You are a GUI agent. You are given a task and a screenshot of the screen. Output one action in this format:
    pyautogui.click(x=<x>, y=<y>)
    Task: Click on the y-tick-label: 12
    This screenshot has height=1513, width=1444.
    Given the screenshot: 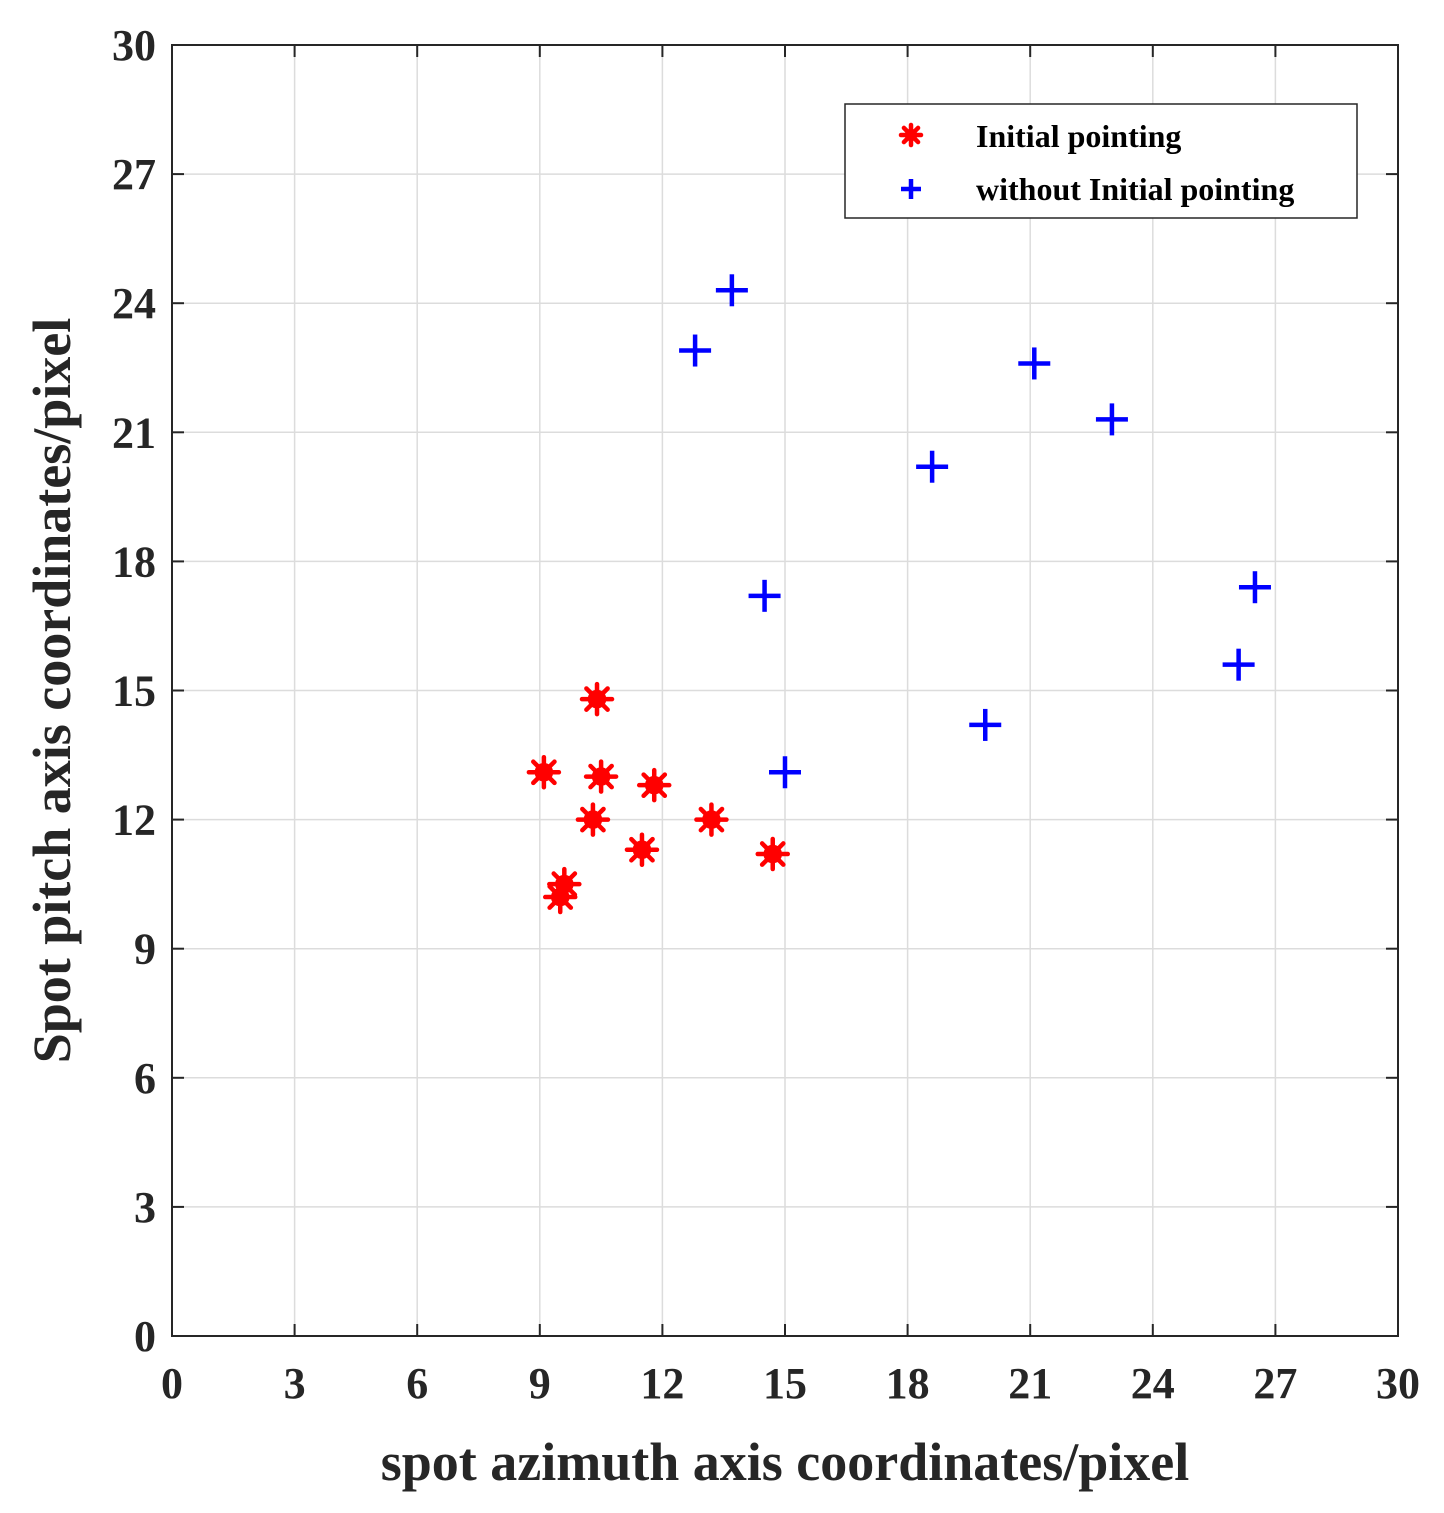 What is the action you would take?
    pyautogui.click(x=134, y=820)
    